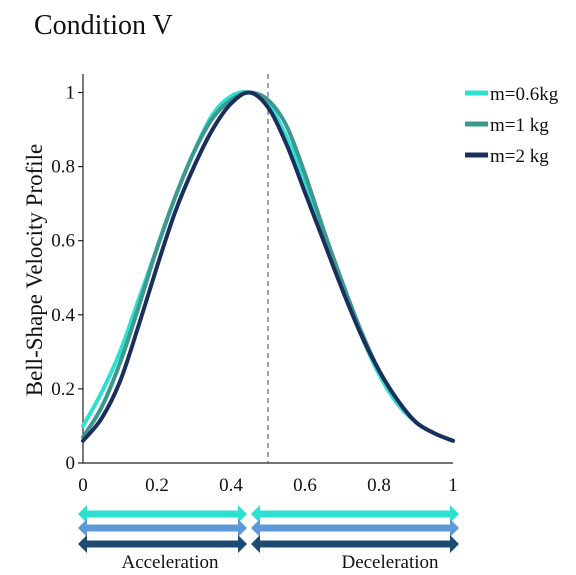 The height and width of the screenshot is (575, 576). Describe the element at coordinates (170, 562) in the screenshot. I see `acceleration-label: Acceleration` at that location.